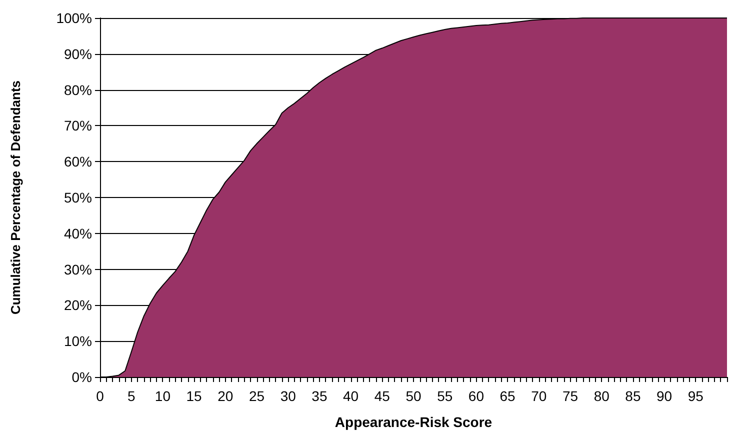 The width and height of the screenshot is (734, 447). What do you see at coordinates (664, 396) in the screenshot?
I see `x-tick-label: 90` at bounding box center [664, 396].